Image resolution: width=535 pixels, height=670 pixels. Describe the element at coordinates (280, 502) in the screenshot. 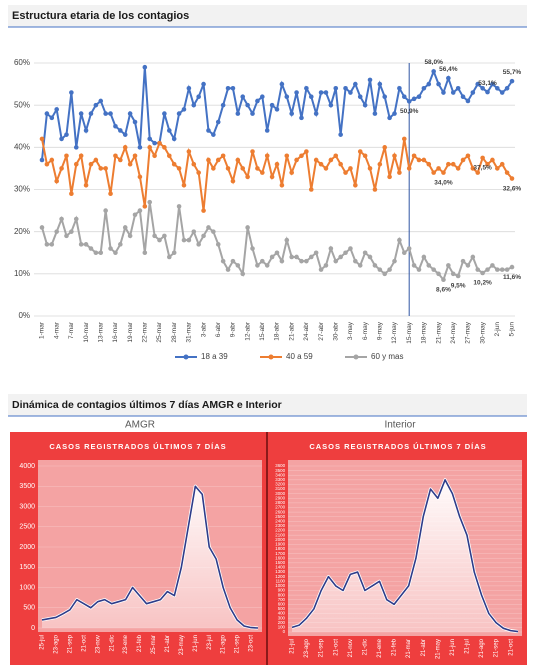

I see `y-tick-label: 2800` at that location.